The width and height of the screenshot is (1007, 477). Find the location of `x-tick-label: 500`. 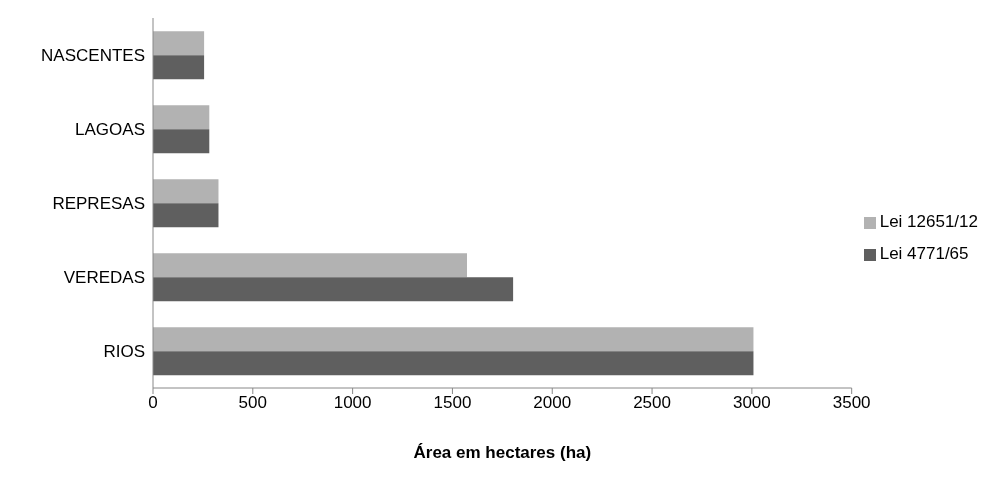

x-tick-label: 500 is located at coordinates (252, 403).